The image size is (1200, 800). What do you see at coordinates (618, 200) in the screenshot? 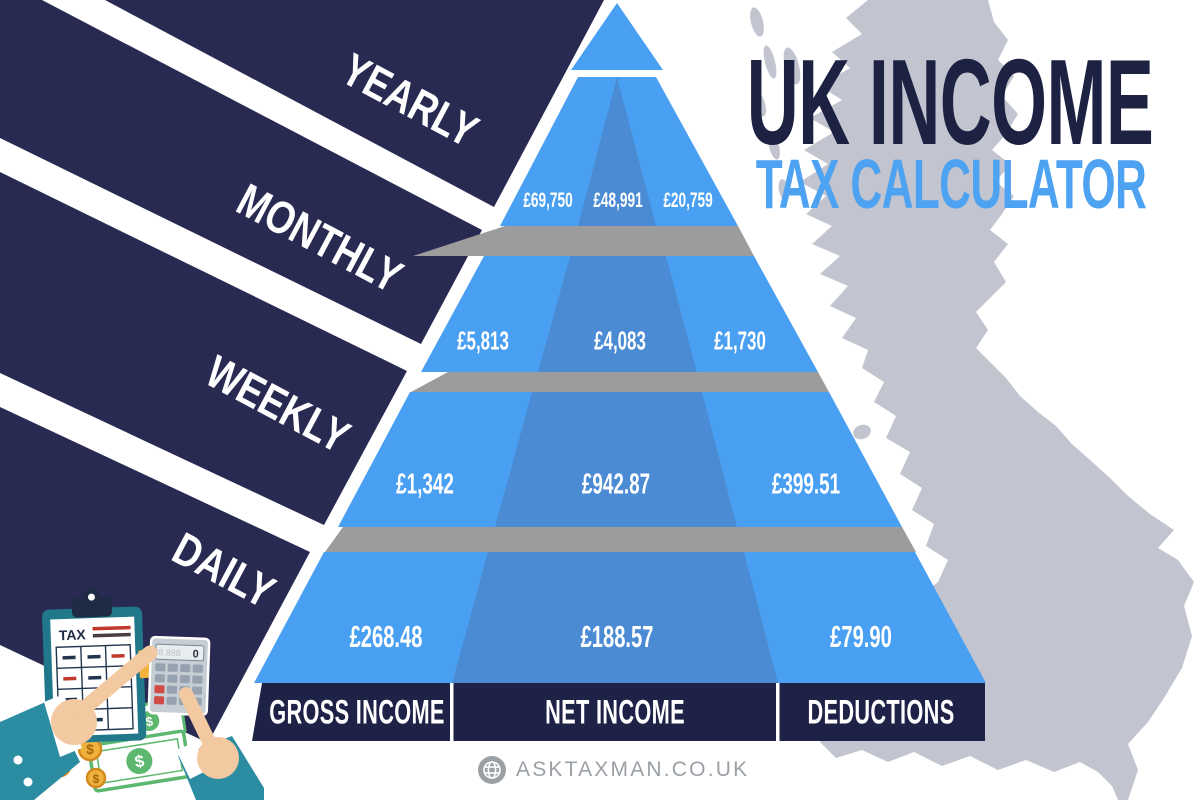
I see `yearly-net-value: £48,991` at bounding box center [618, 200].